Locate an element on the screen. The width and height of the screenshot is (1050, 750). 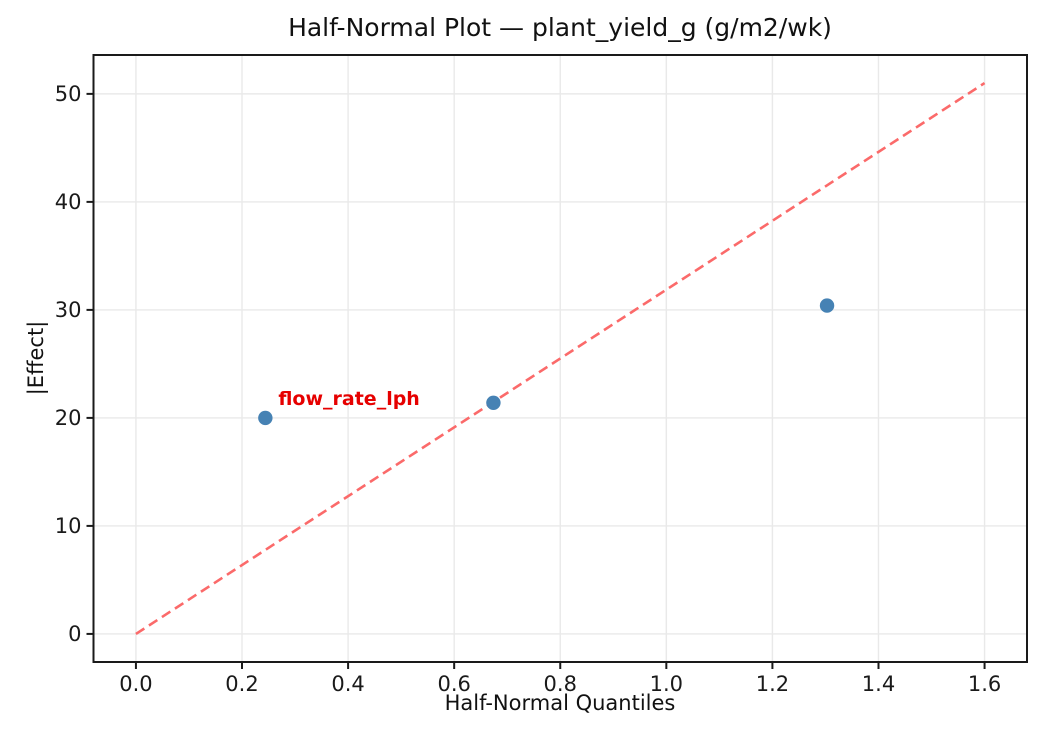
x-tick-label: 0.4 is located at coordinates (347, 684).